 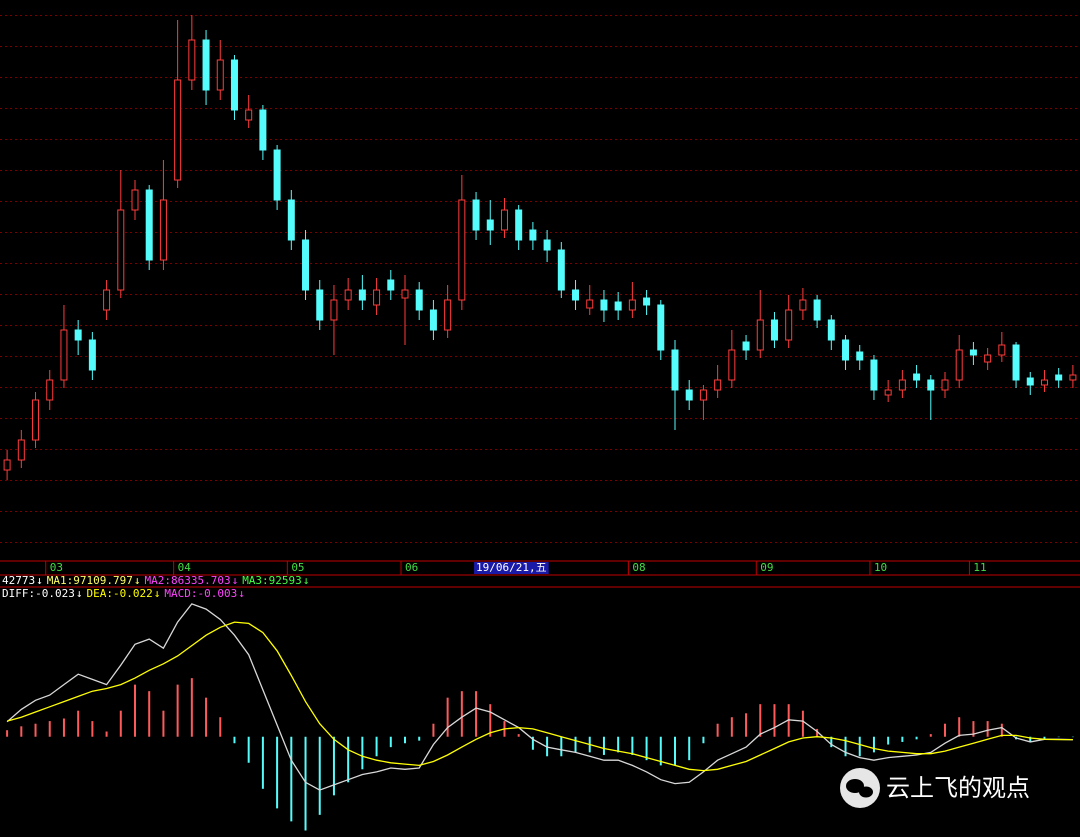 I want to click on indicator-label: 42773, so click(x=18, y=580).